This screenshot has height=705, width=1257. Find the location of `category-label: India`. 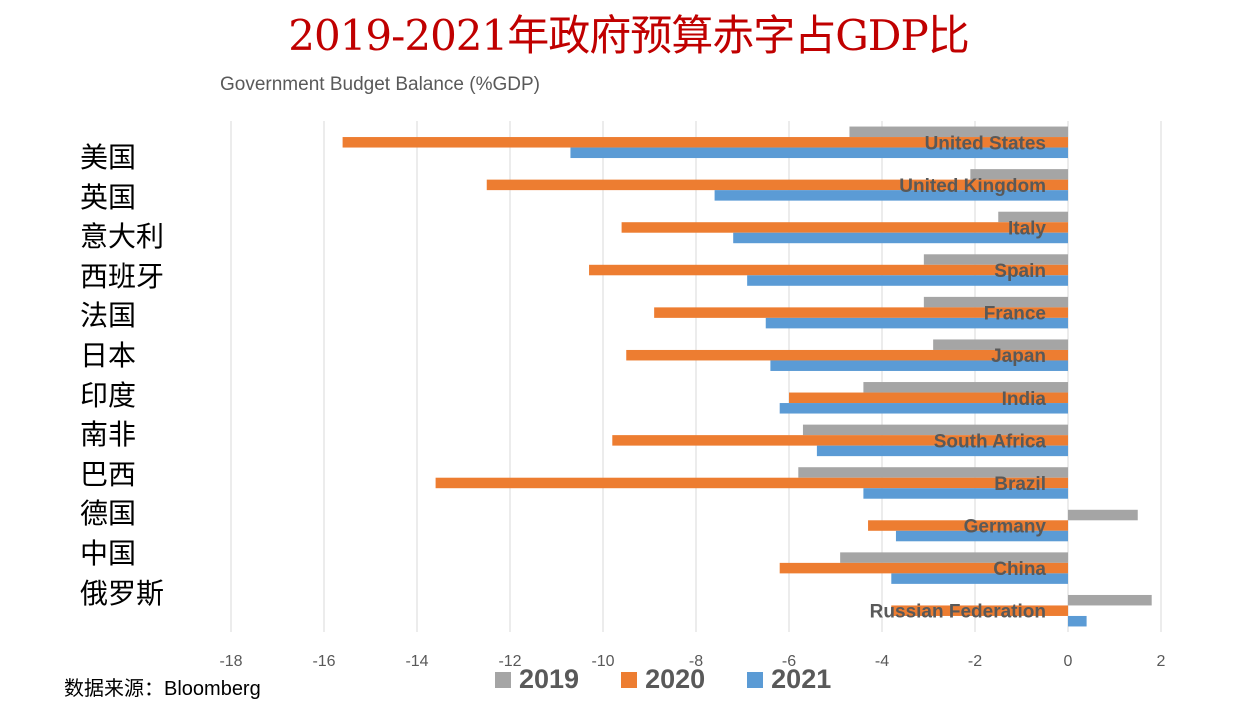

category-label: India is located at coordinates (1024, 399).